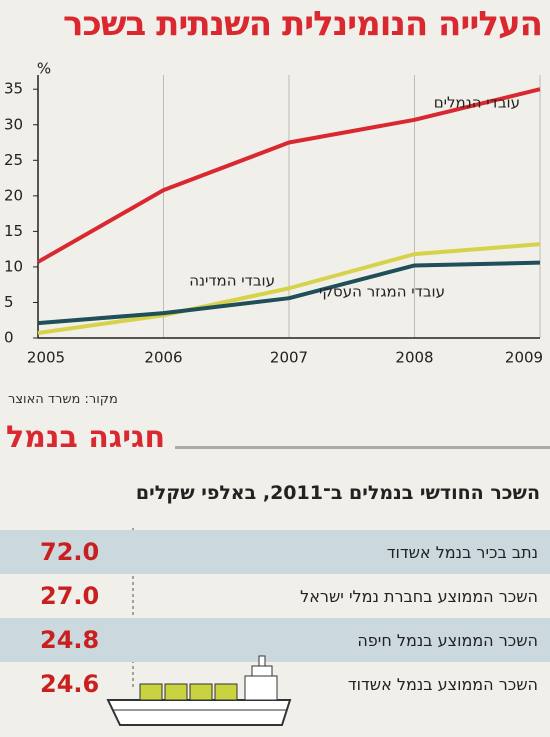 This screenshot has width=550, height=737. I want to click on source: מקור: משרד האוצר, so click(63, 399).